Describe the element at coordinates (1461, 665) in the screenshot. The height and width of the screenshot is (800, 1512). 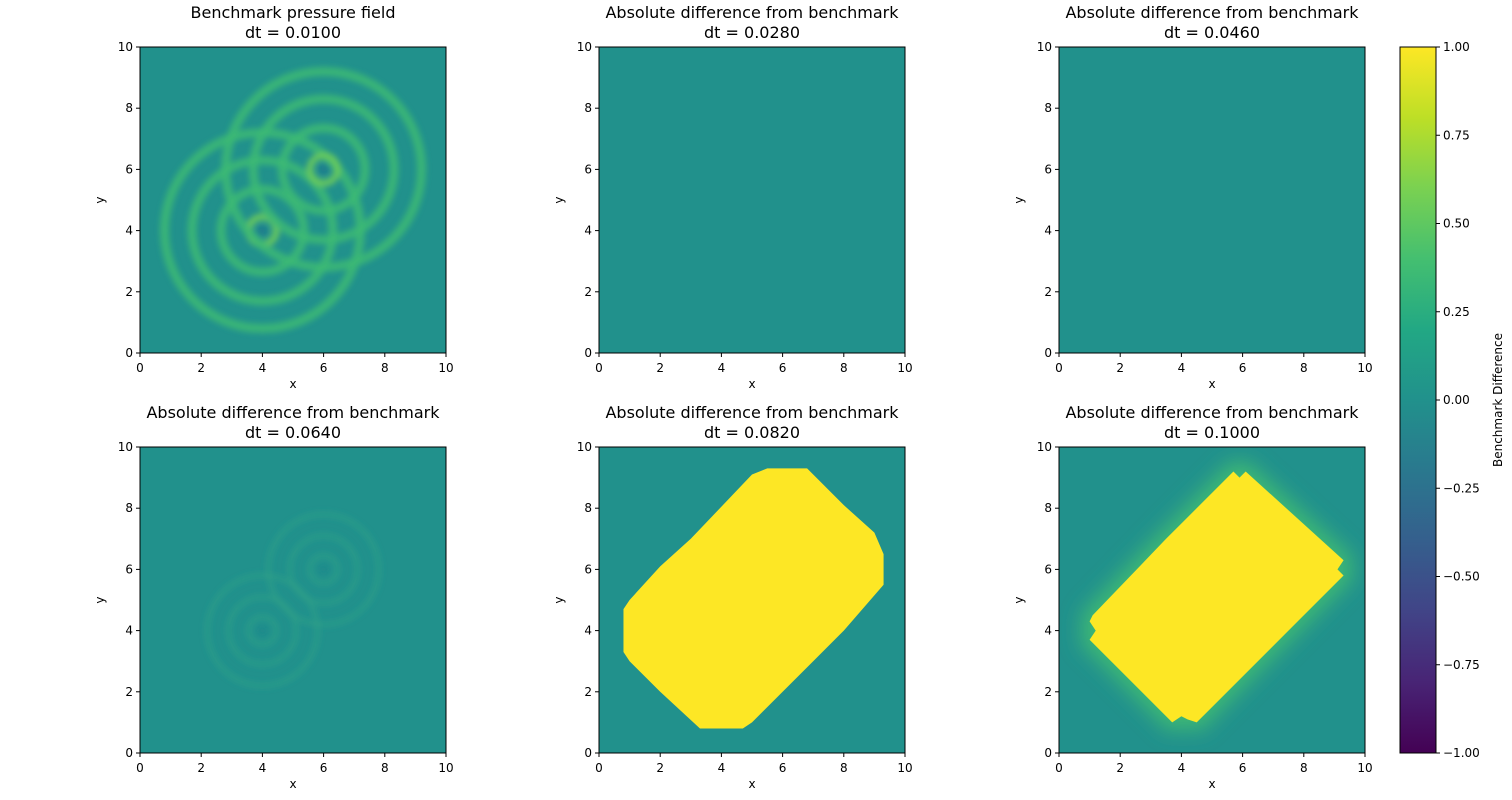
I see `colorbar-tick-label: −0.75` at that location.